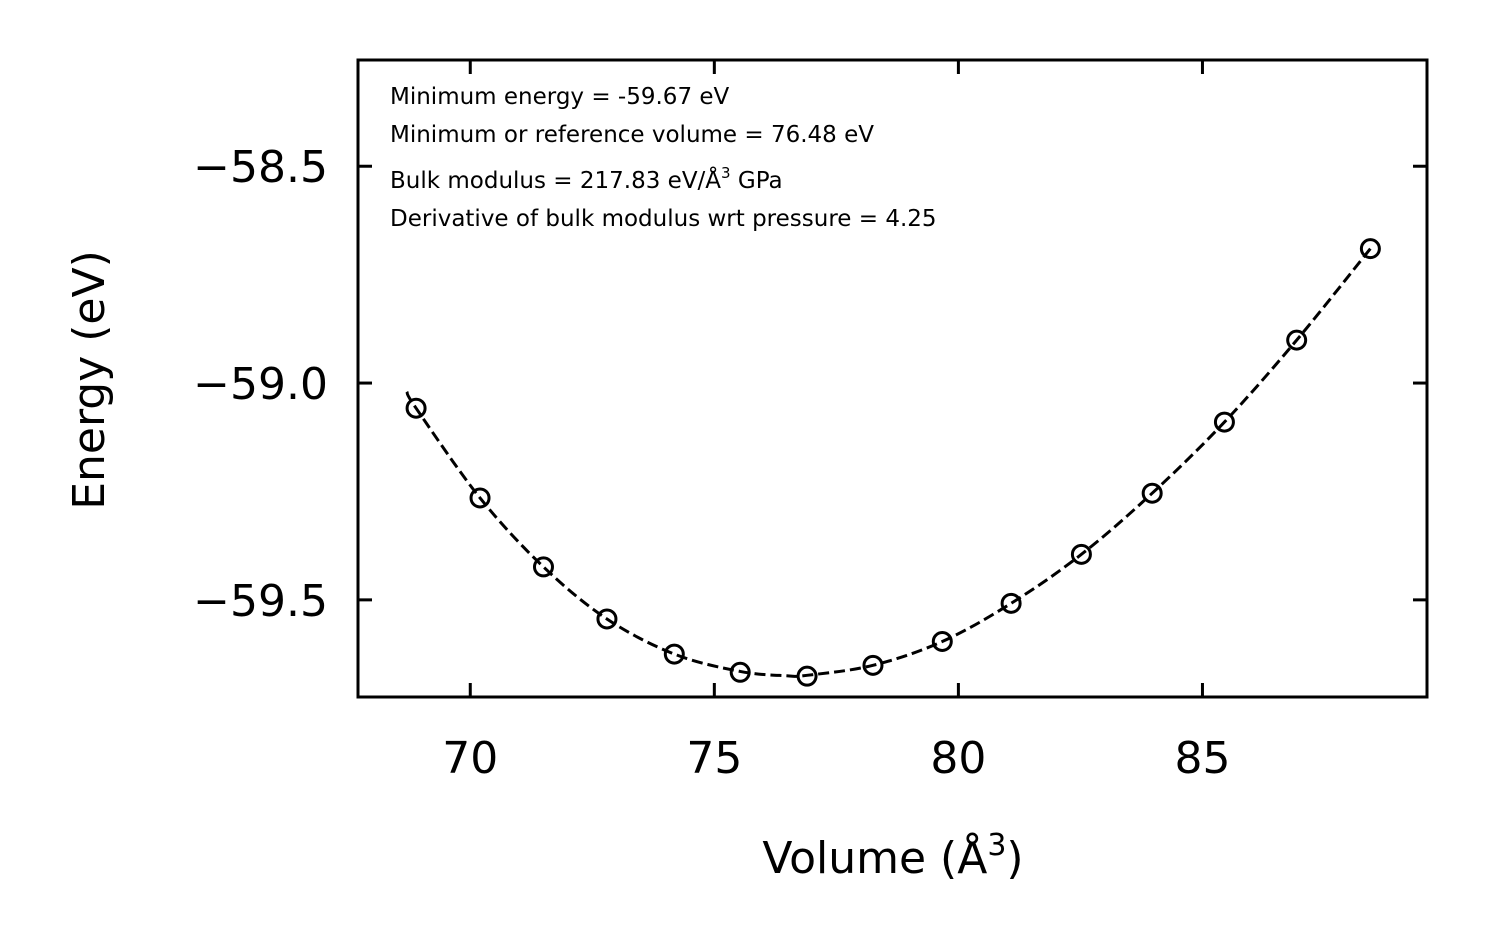 This screenshot has height=943, width=1487. Describe the element at coordinates (89, 380) in the screenshot. I see `y-axis-label: Energy (eV)` at that location.